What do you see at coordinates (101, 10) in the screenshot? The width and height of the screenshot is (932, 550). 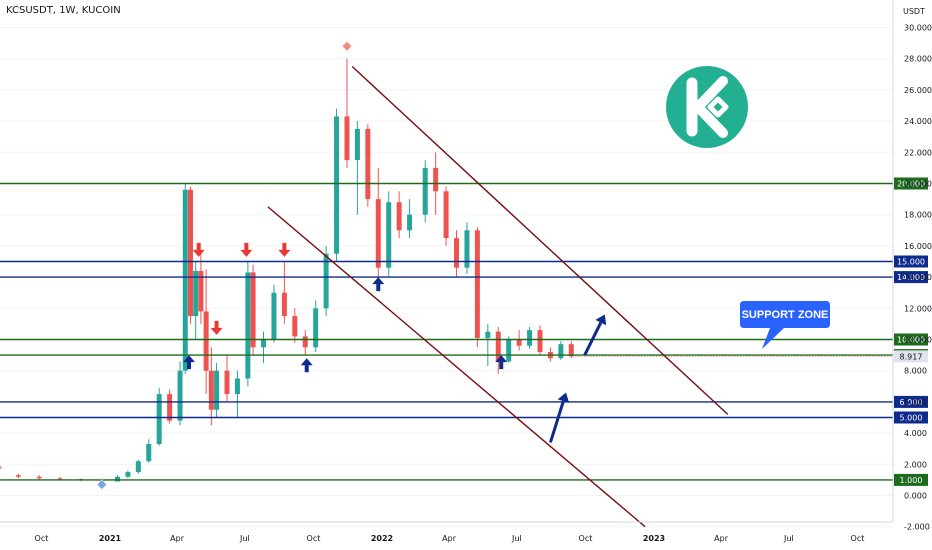 I see `exchange-label: KUCOIN` at bounding box center [101, 10].